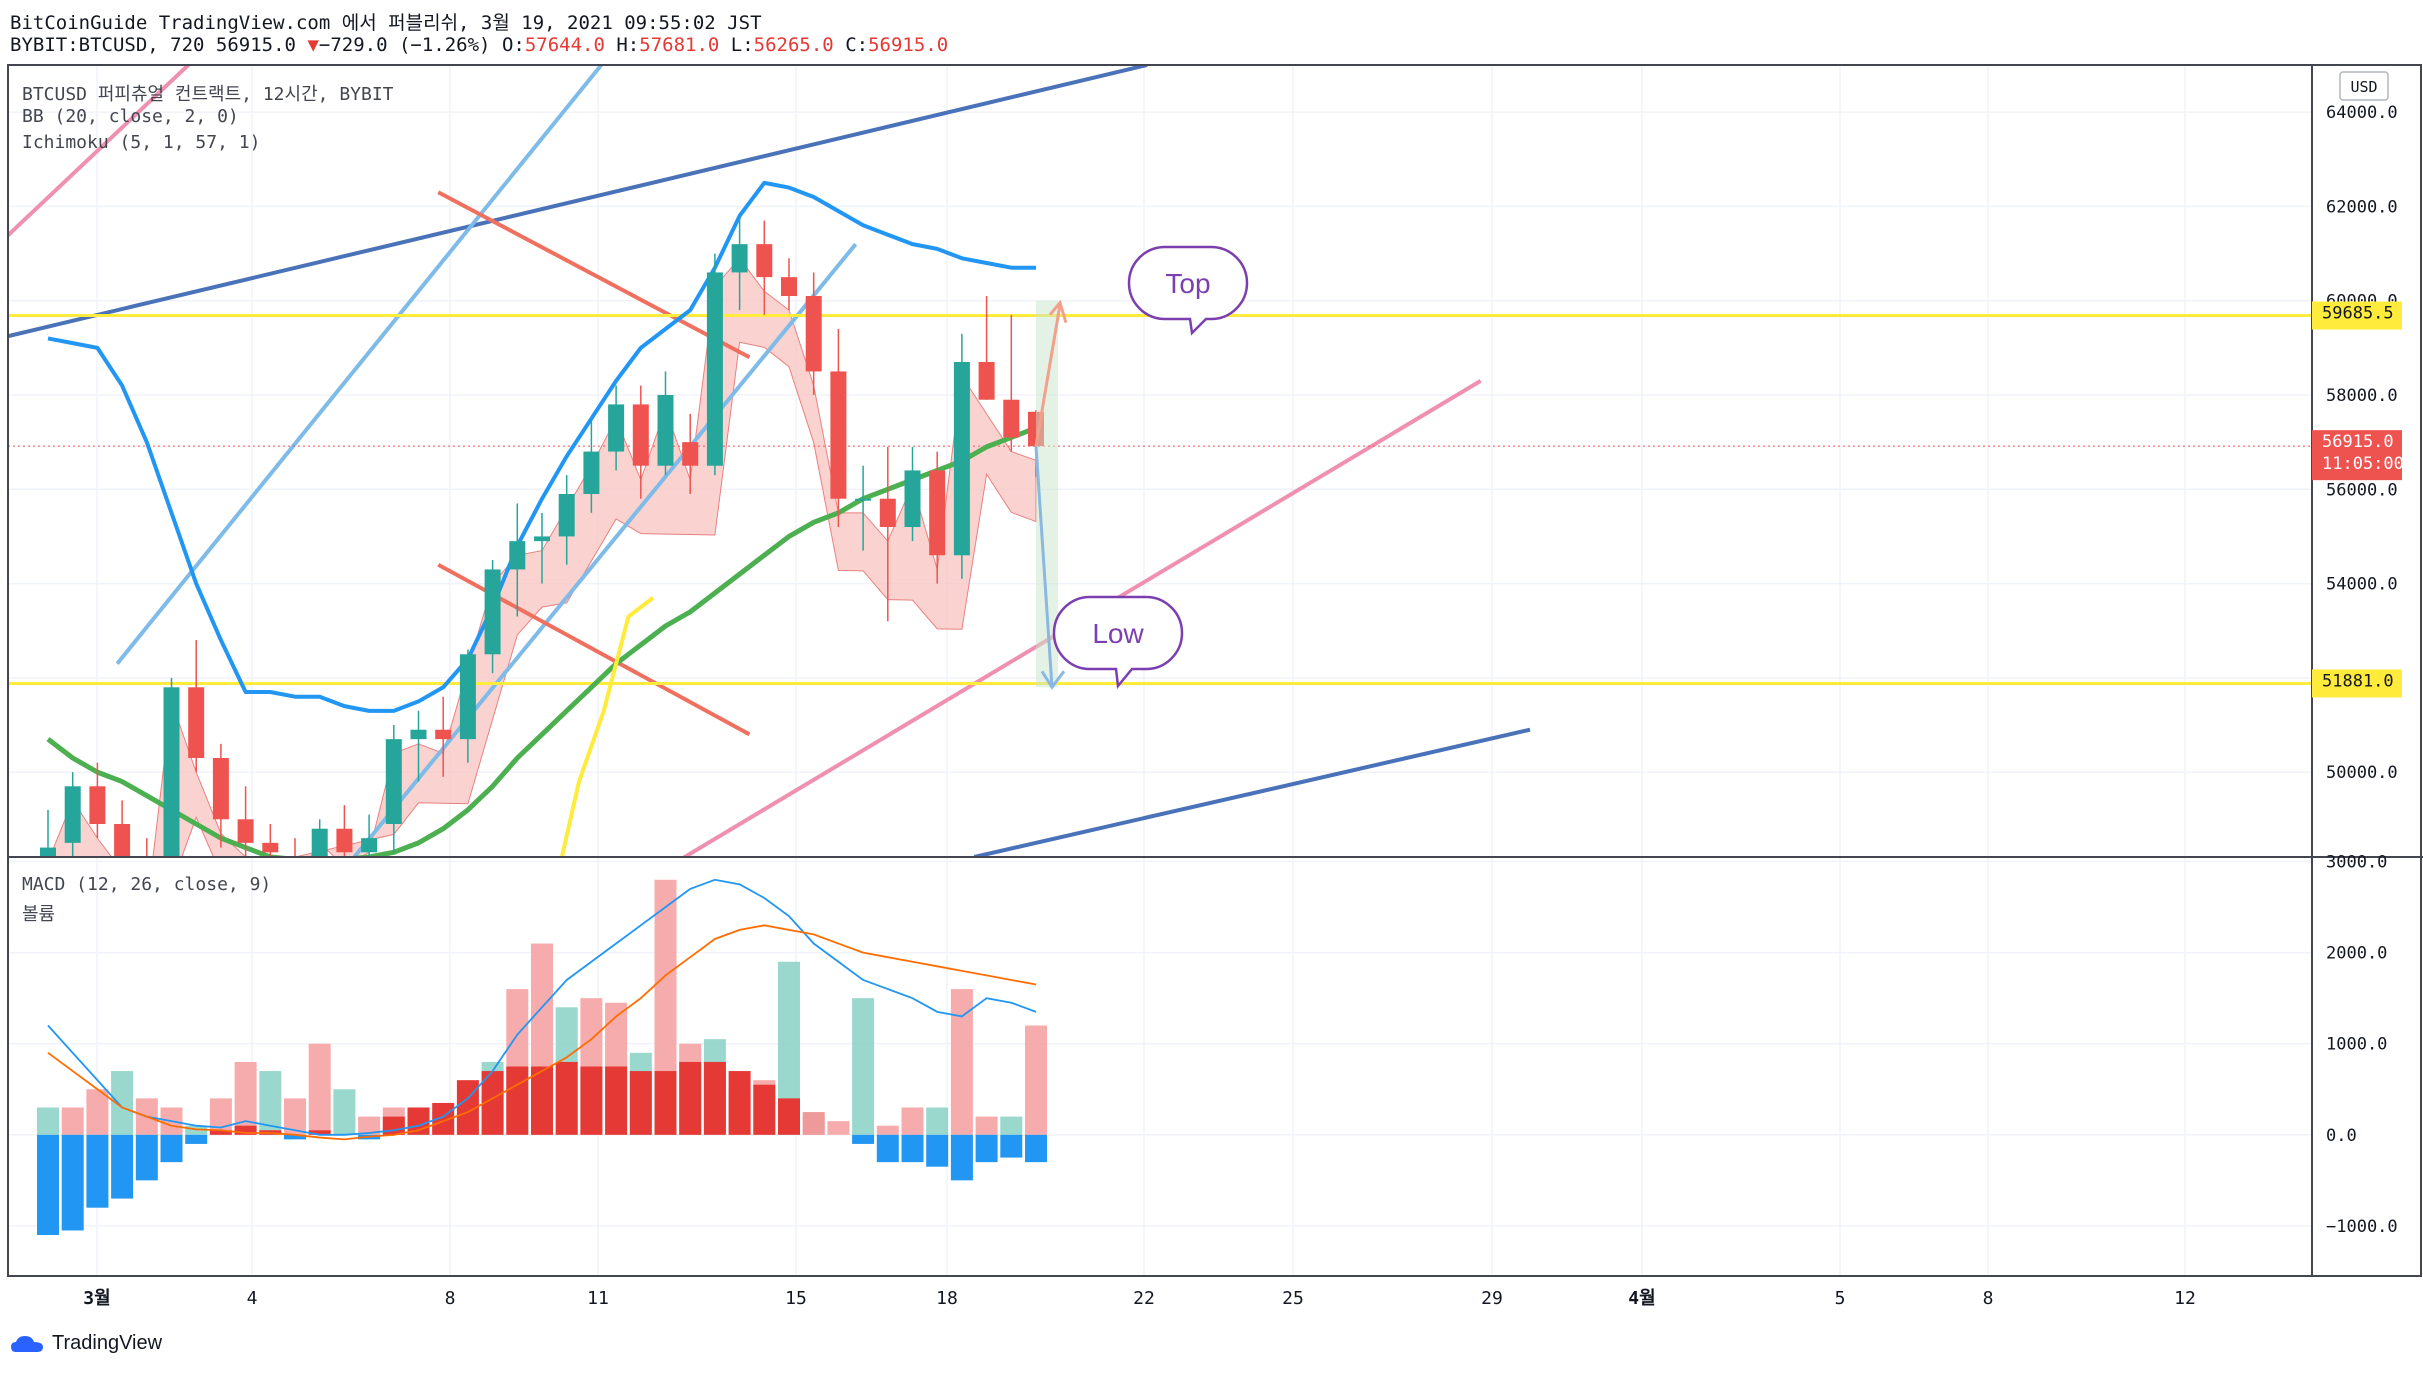 This screenshot has width=2423, height=1374. What do you see at coordinates (1044, 567) in the screenshot?
I see `projection-down-arrow` at bounding box center [1044, 567].